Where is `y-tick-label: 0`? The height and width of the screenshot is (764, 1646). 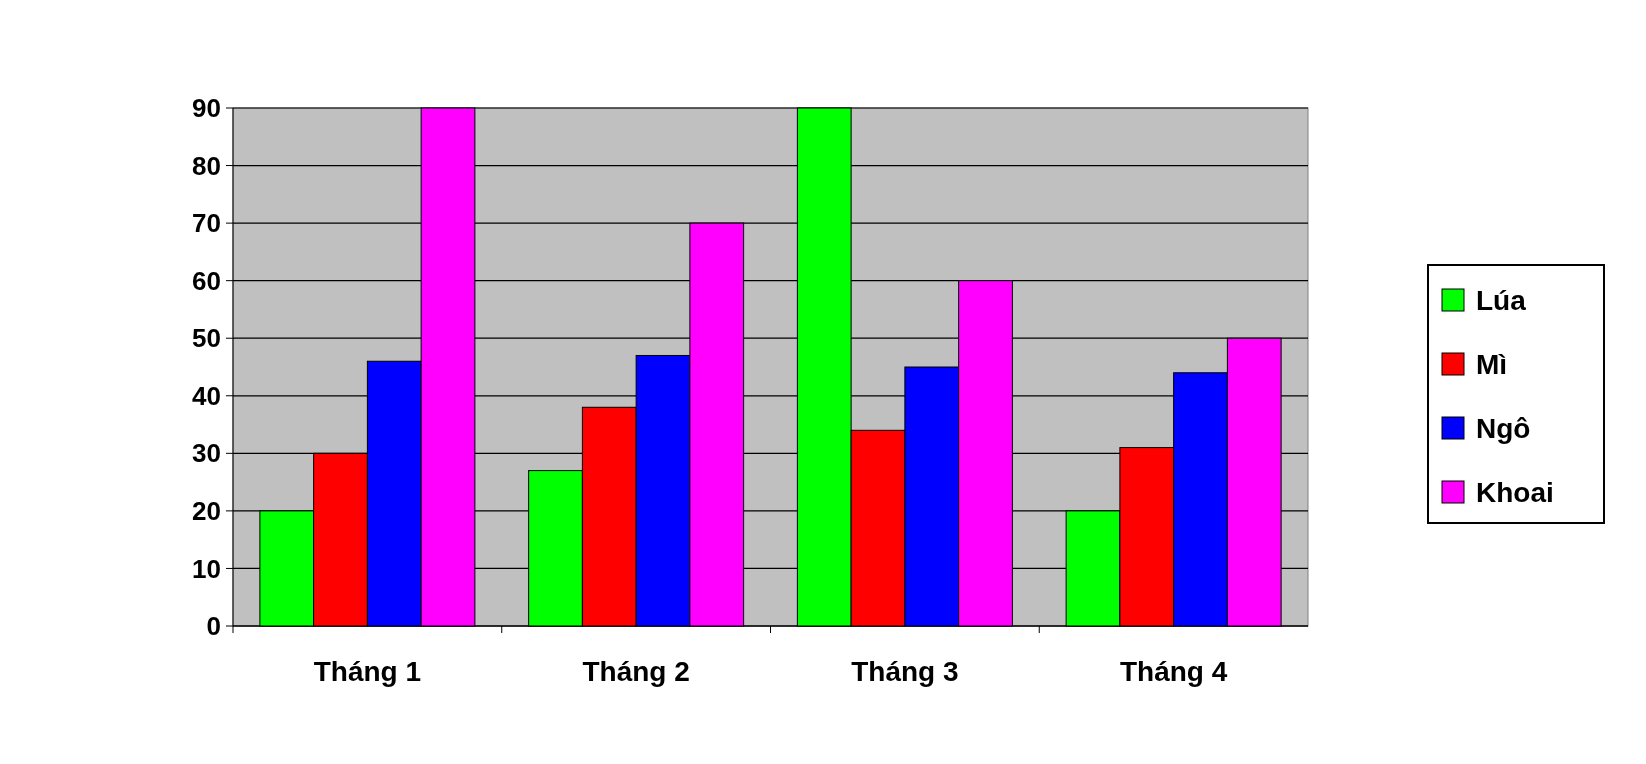
y-tick-label: 0 is located at coordinates (213, 626).